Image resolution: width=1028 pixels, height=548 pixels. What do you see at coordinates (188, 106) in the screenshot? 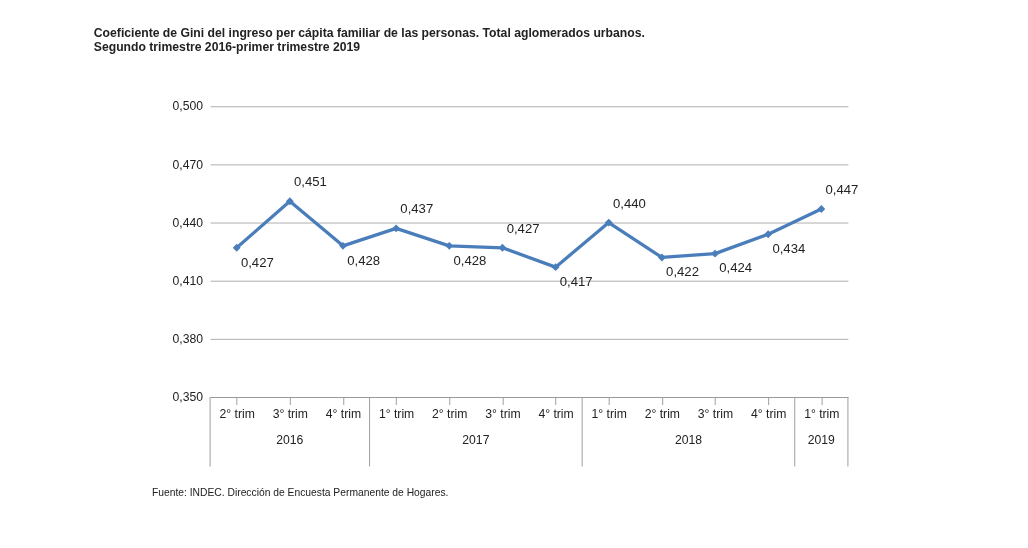
I see `y-tick-label: 0,500` at bounding box center [188, 106].